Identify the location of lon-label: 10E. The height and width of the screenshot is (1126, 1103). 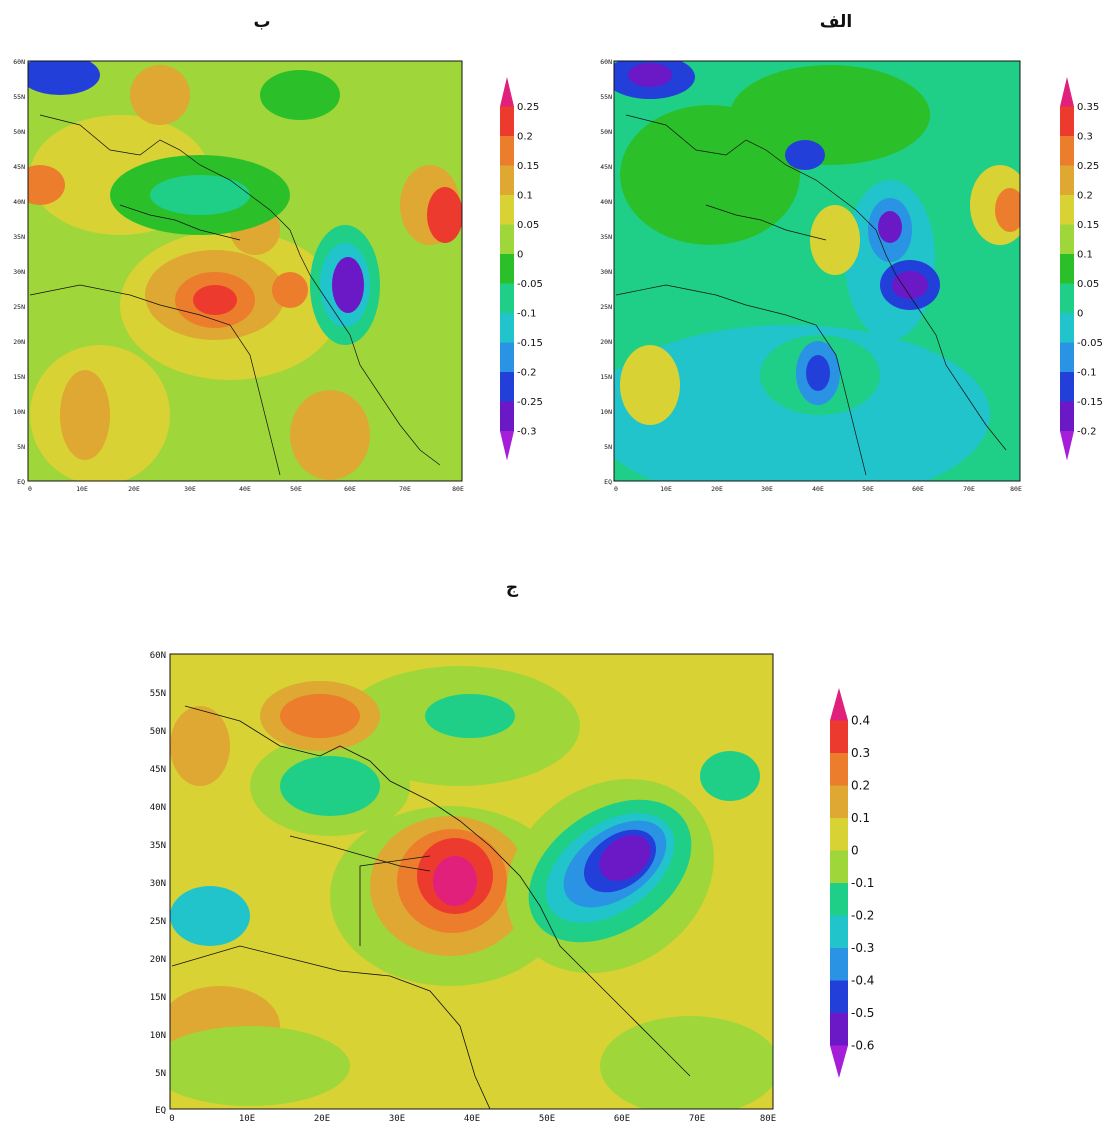
(82, 489).